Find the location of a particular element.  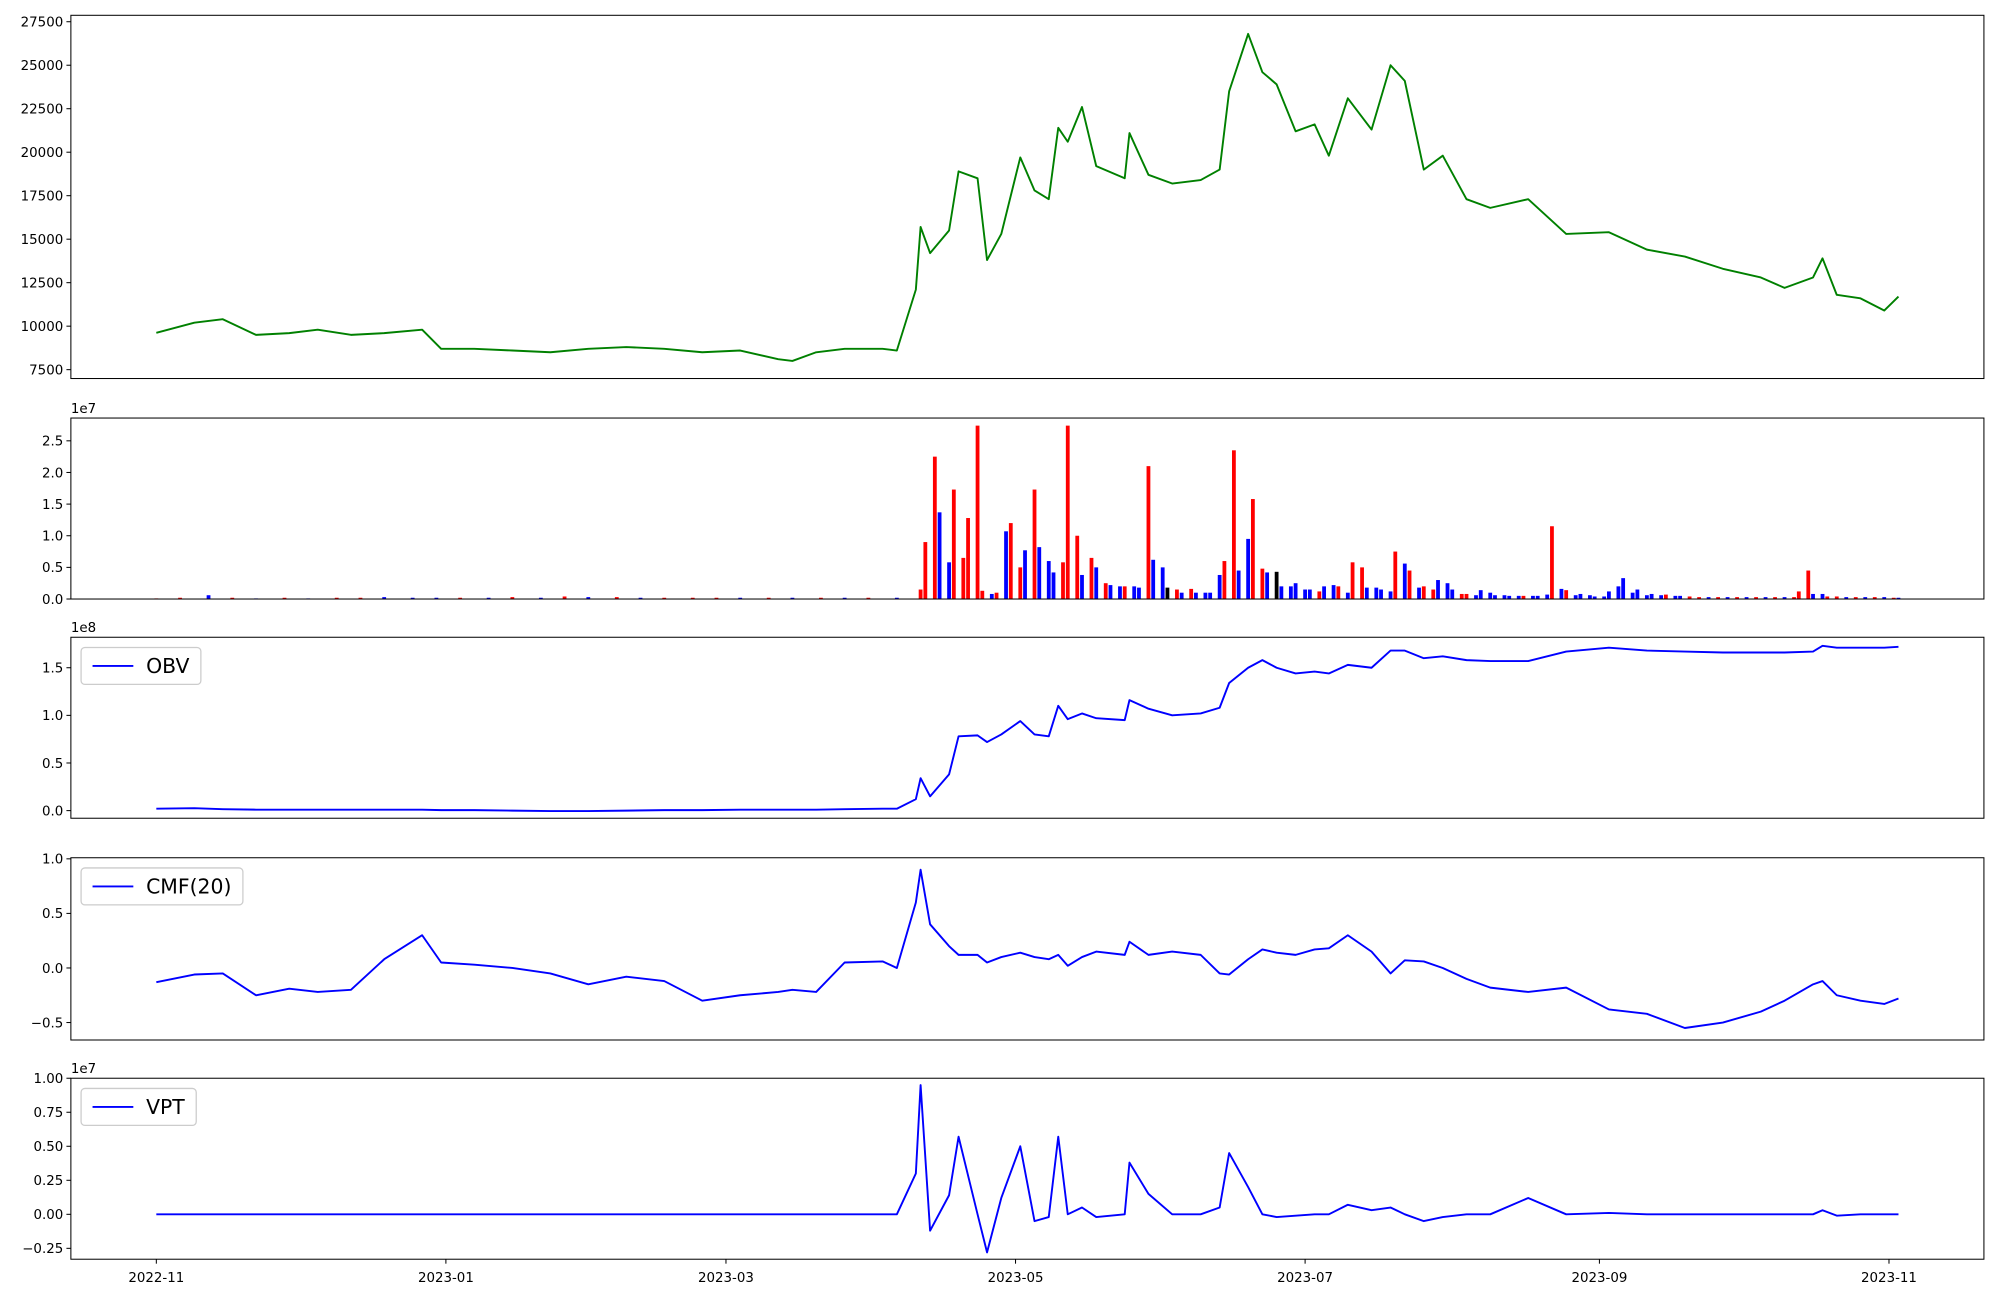

x-tick-label: 2023-11 is located at coordinates (1889, 1278).